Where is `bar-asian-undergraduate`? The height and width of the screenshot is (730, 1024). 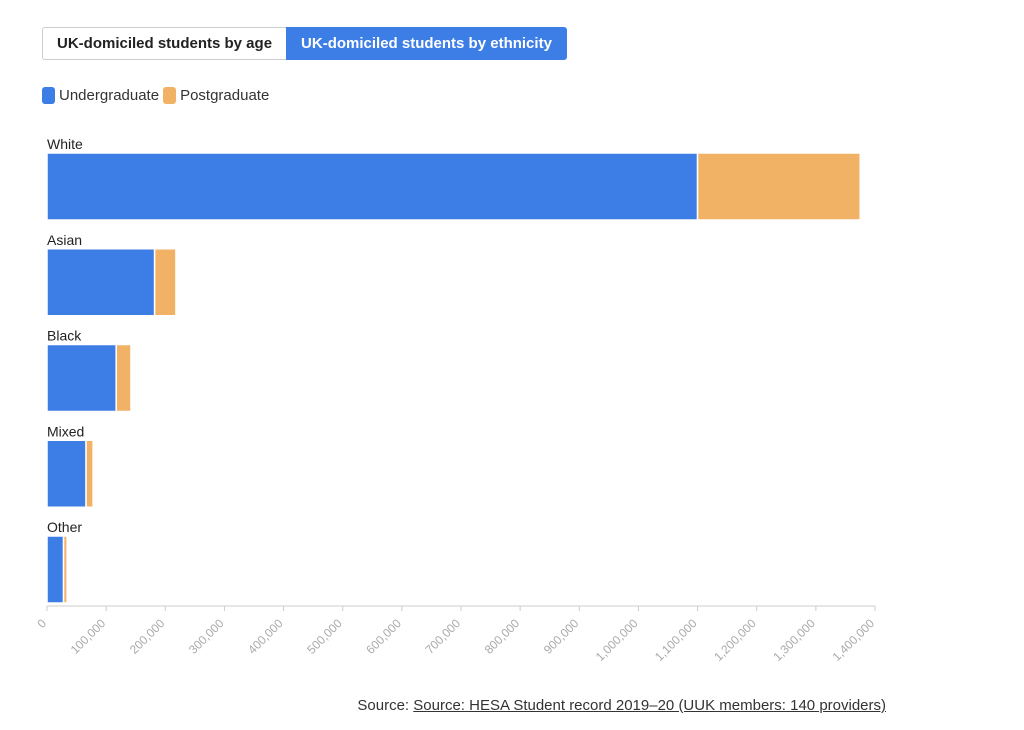
bar-asian-undergraduate is located at coordinates (101, 282).